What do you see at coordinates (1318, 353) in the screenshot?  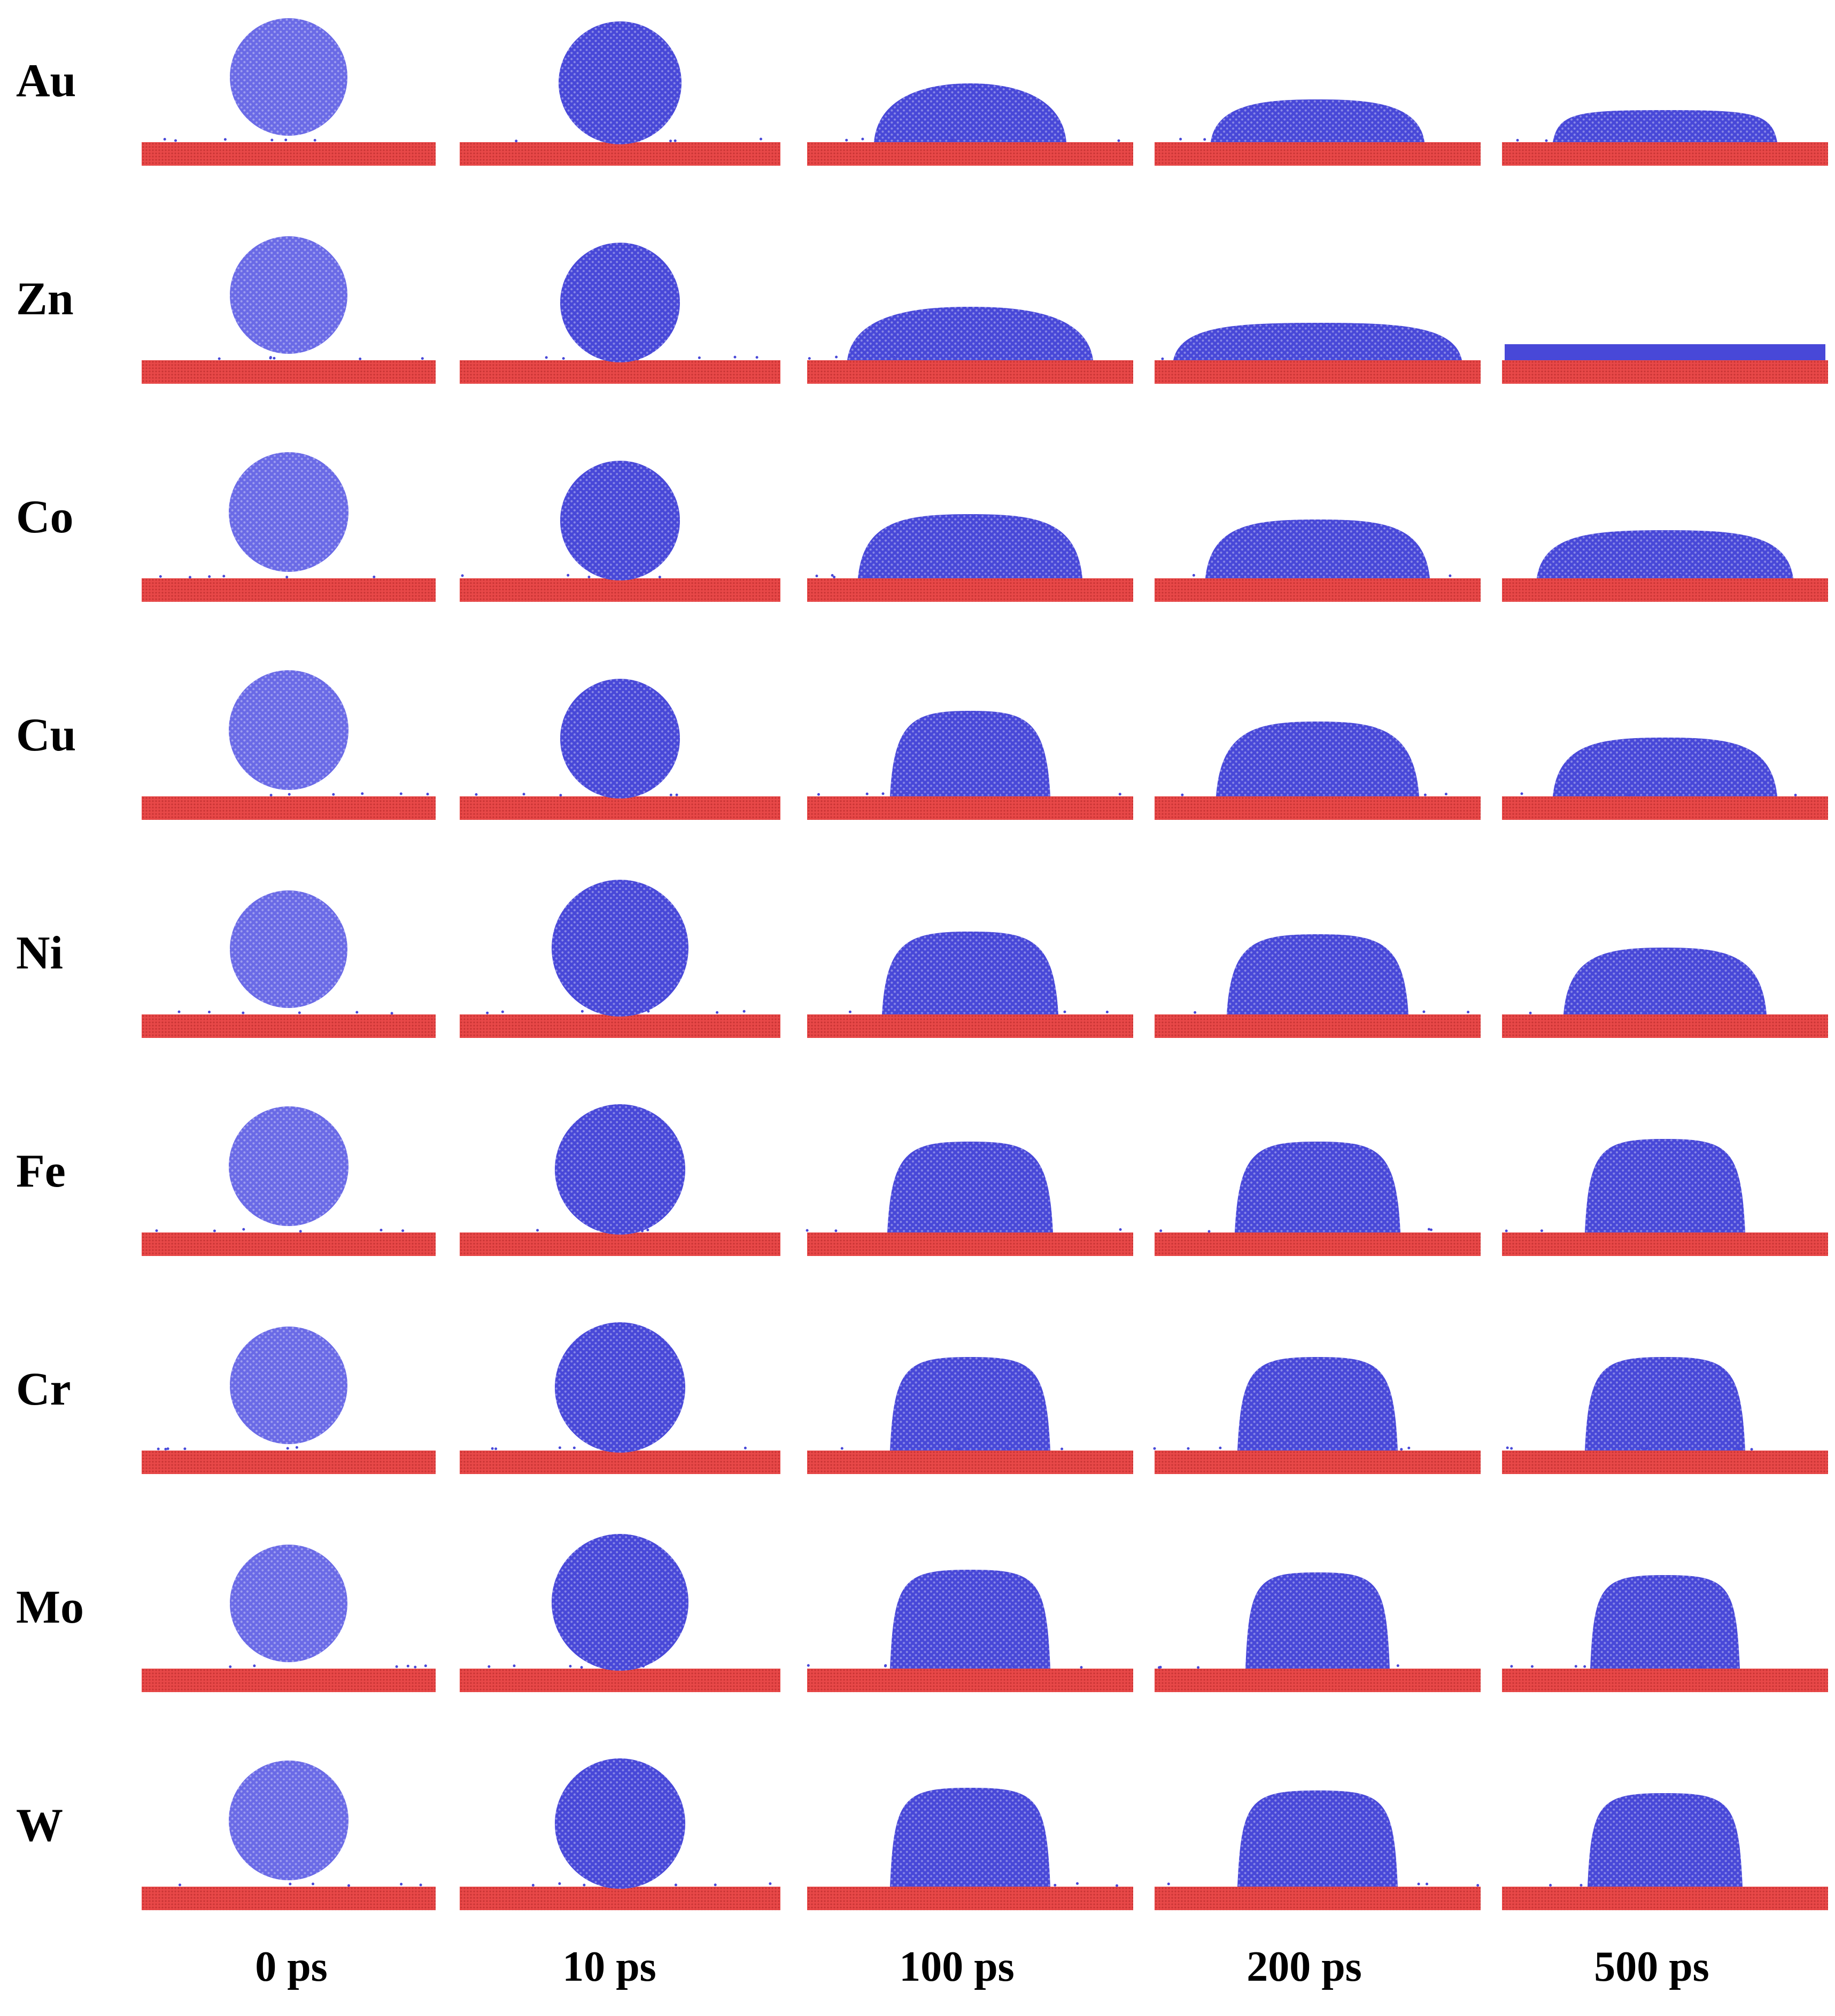 I see `snapshot-svg-zn-t200` at bounding box center [1318, 353].